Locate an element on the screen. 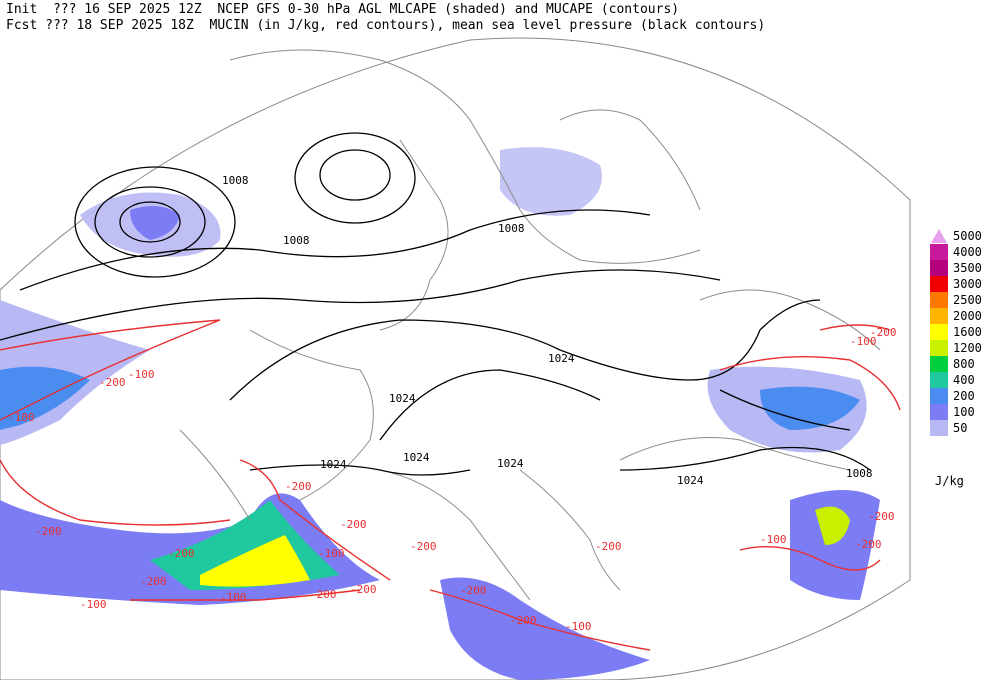  cape-area-black-sea-core is located at coordinates (810, 408).